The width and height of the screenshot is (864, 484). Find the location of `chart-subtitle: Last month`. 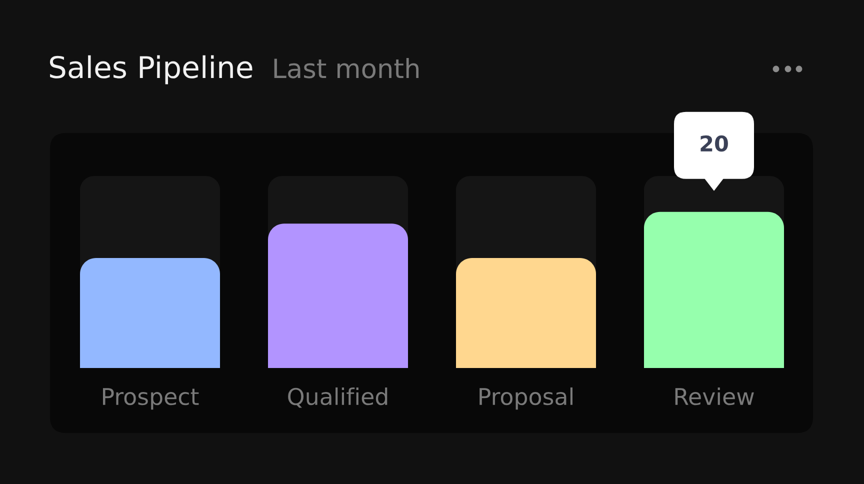

chart-subtitle: Last month is located at coordinates (346, 68).